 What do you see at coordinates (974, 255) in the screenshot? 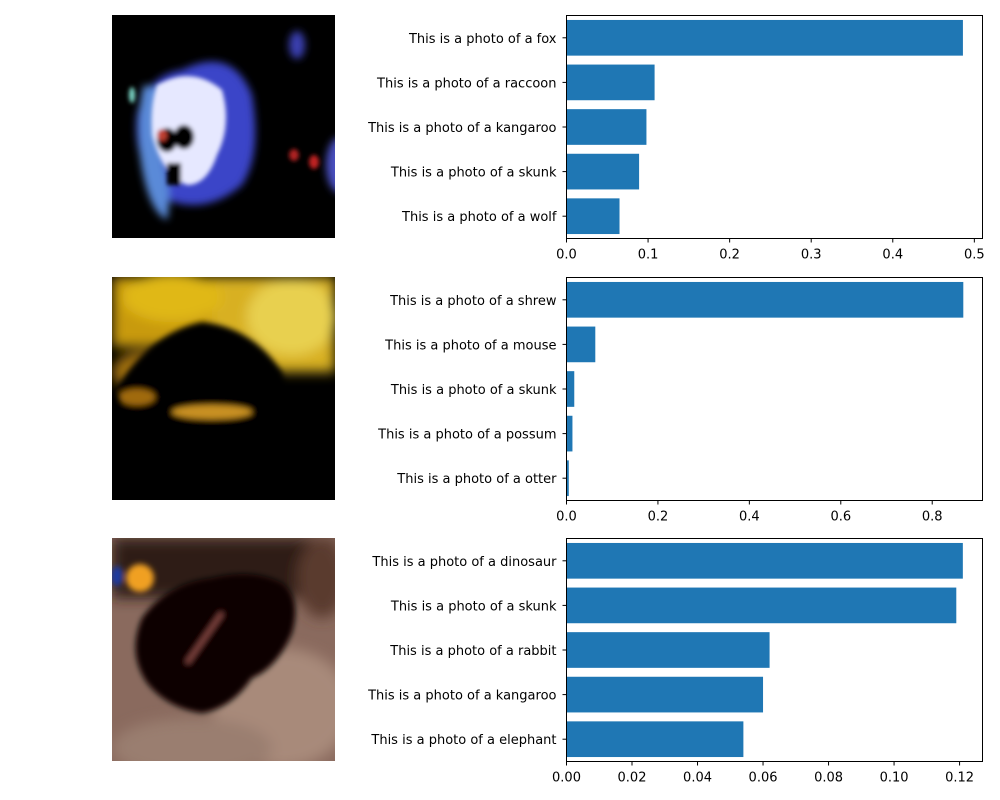
I see `chart-1-xtick-label-6: 0.5` at bounding box center [974, 255].